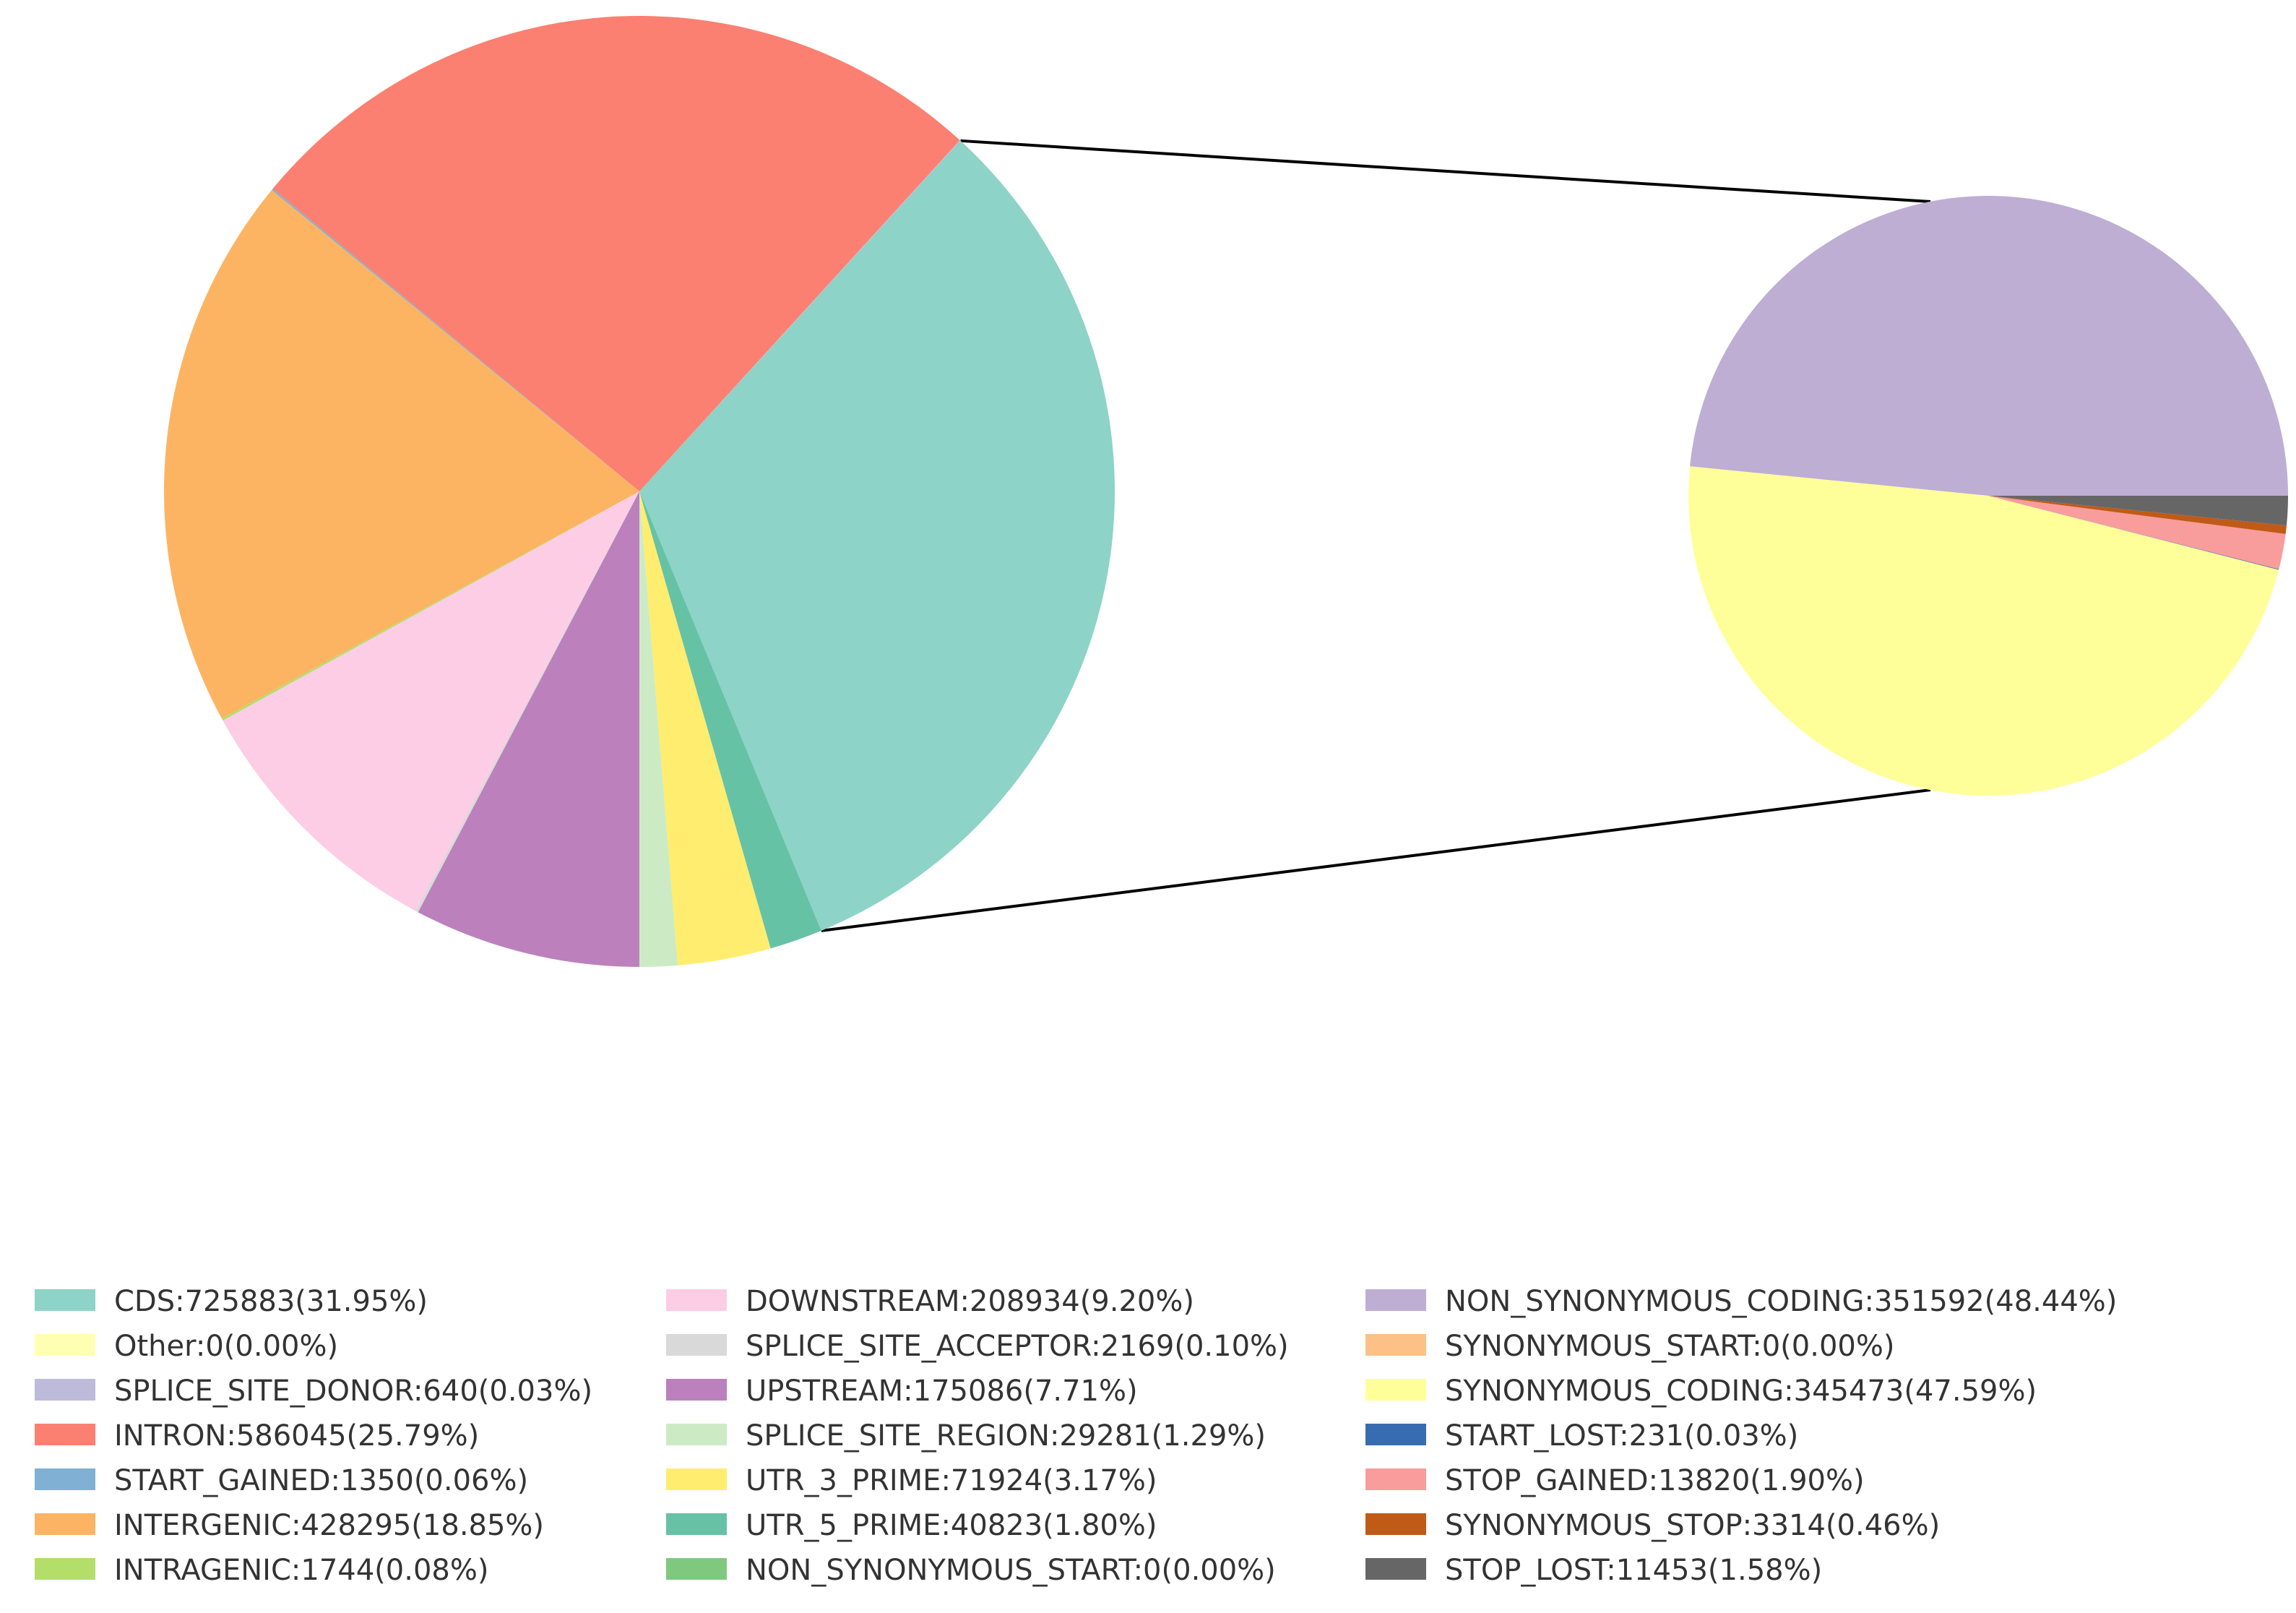 This screenshot has width=2296, height=1613. What do you see at coordinates (1011, 1570) in the screenshot?
I see `legend-label-non-synonymous-start: NON_SYNONYMOUS_START:0(0.00%)` at bounding box center [1011, 1570].